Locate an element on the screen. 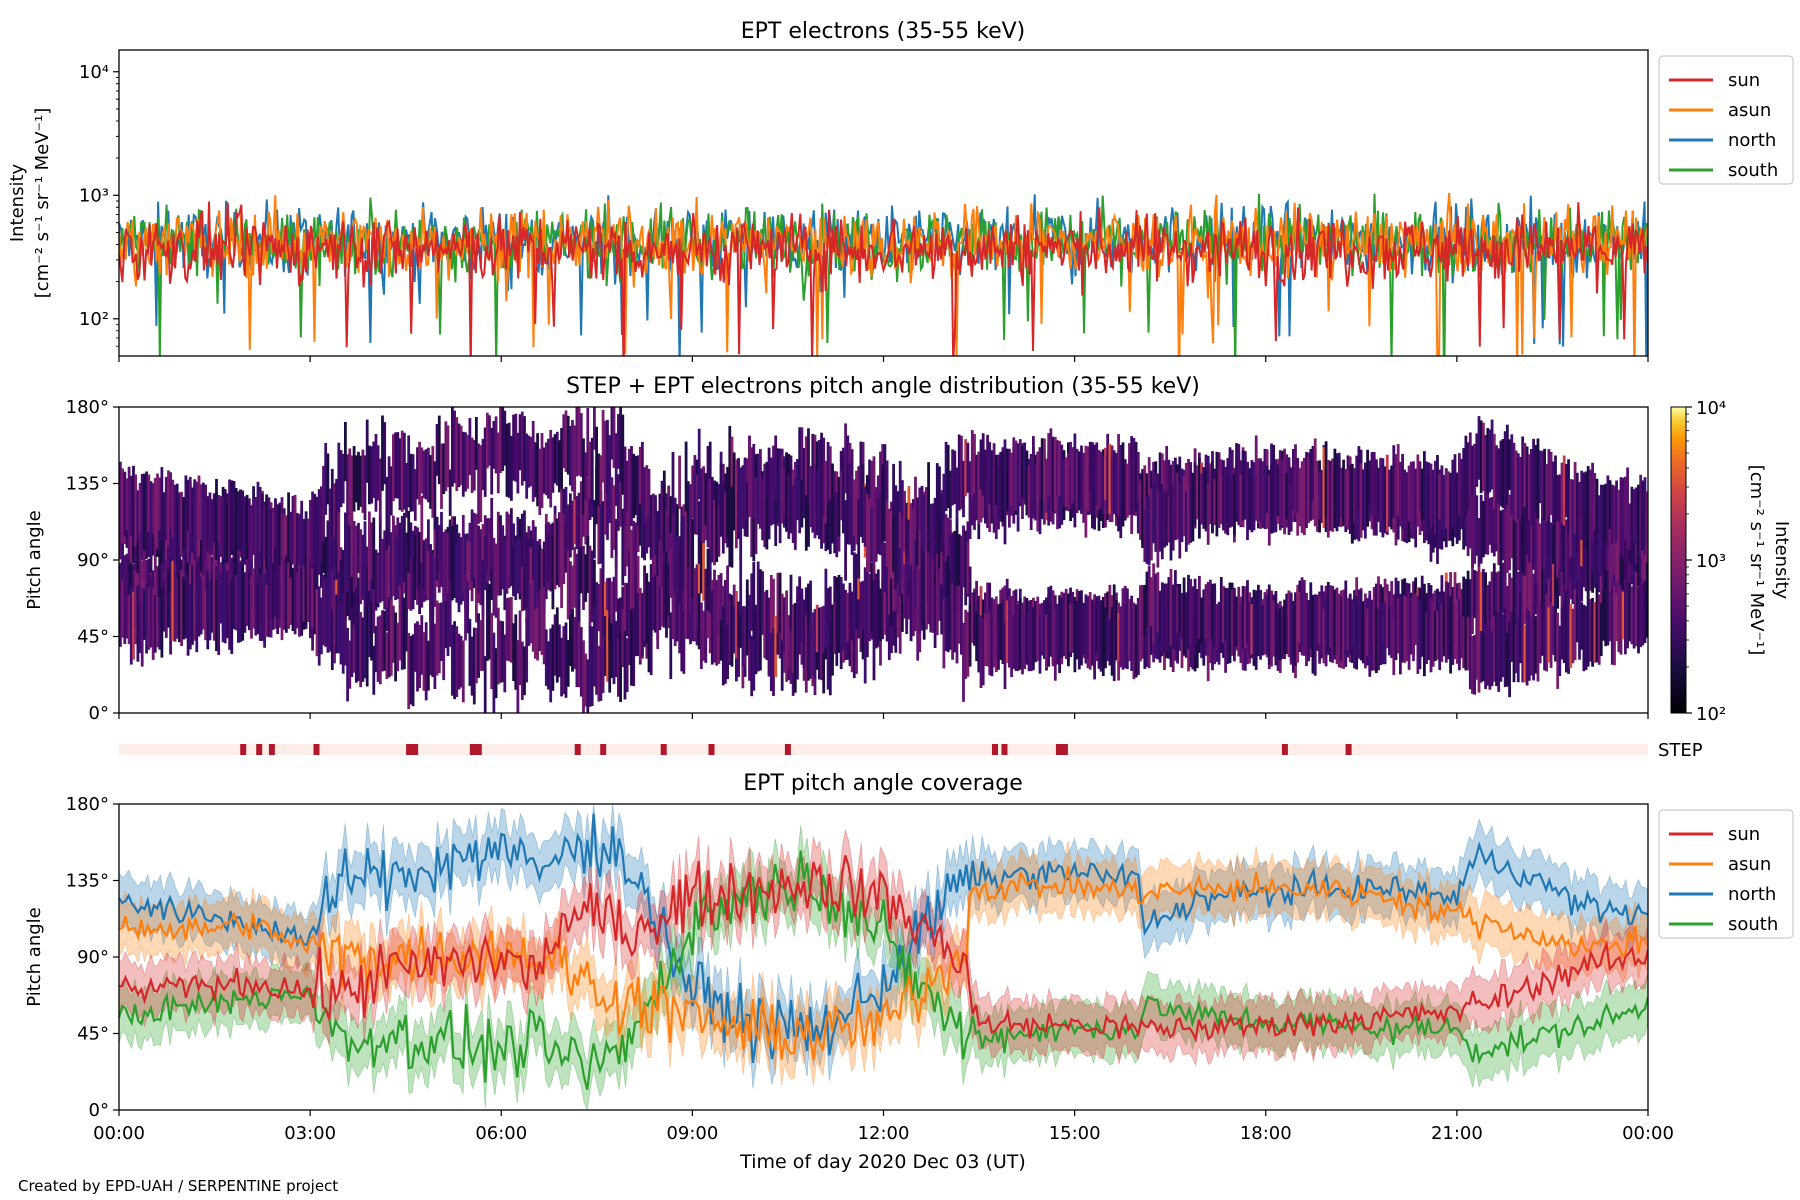 This screenshot has height=1200, width=1800. panel1-title: EPT electrons (35-55 keV) is located at coordinates (883, 31).